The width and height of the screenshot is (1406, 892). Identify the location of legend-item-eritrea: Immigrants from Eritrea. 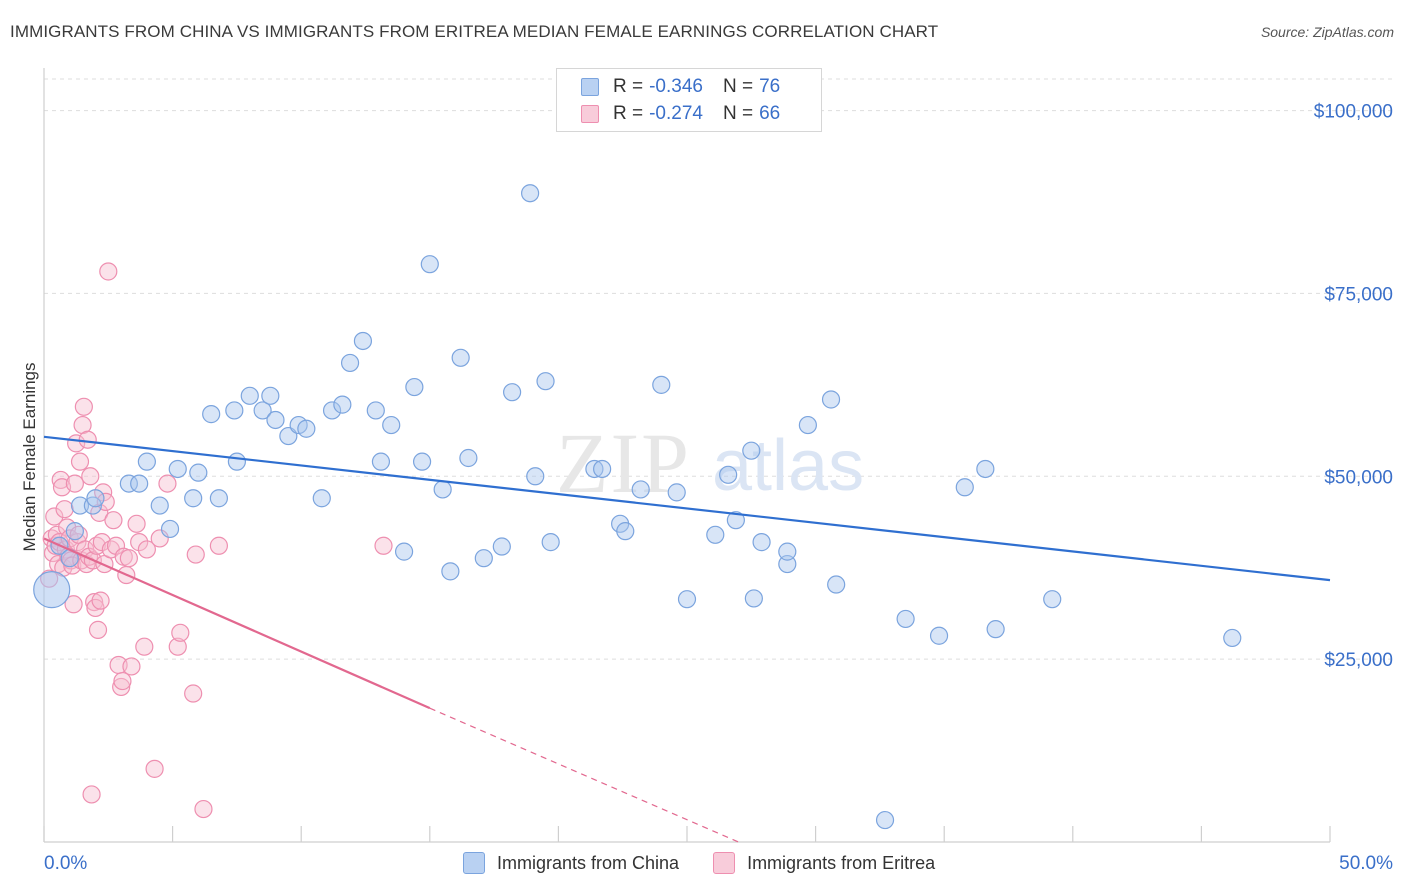
(824, 863).